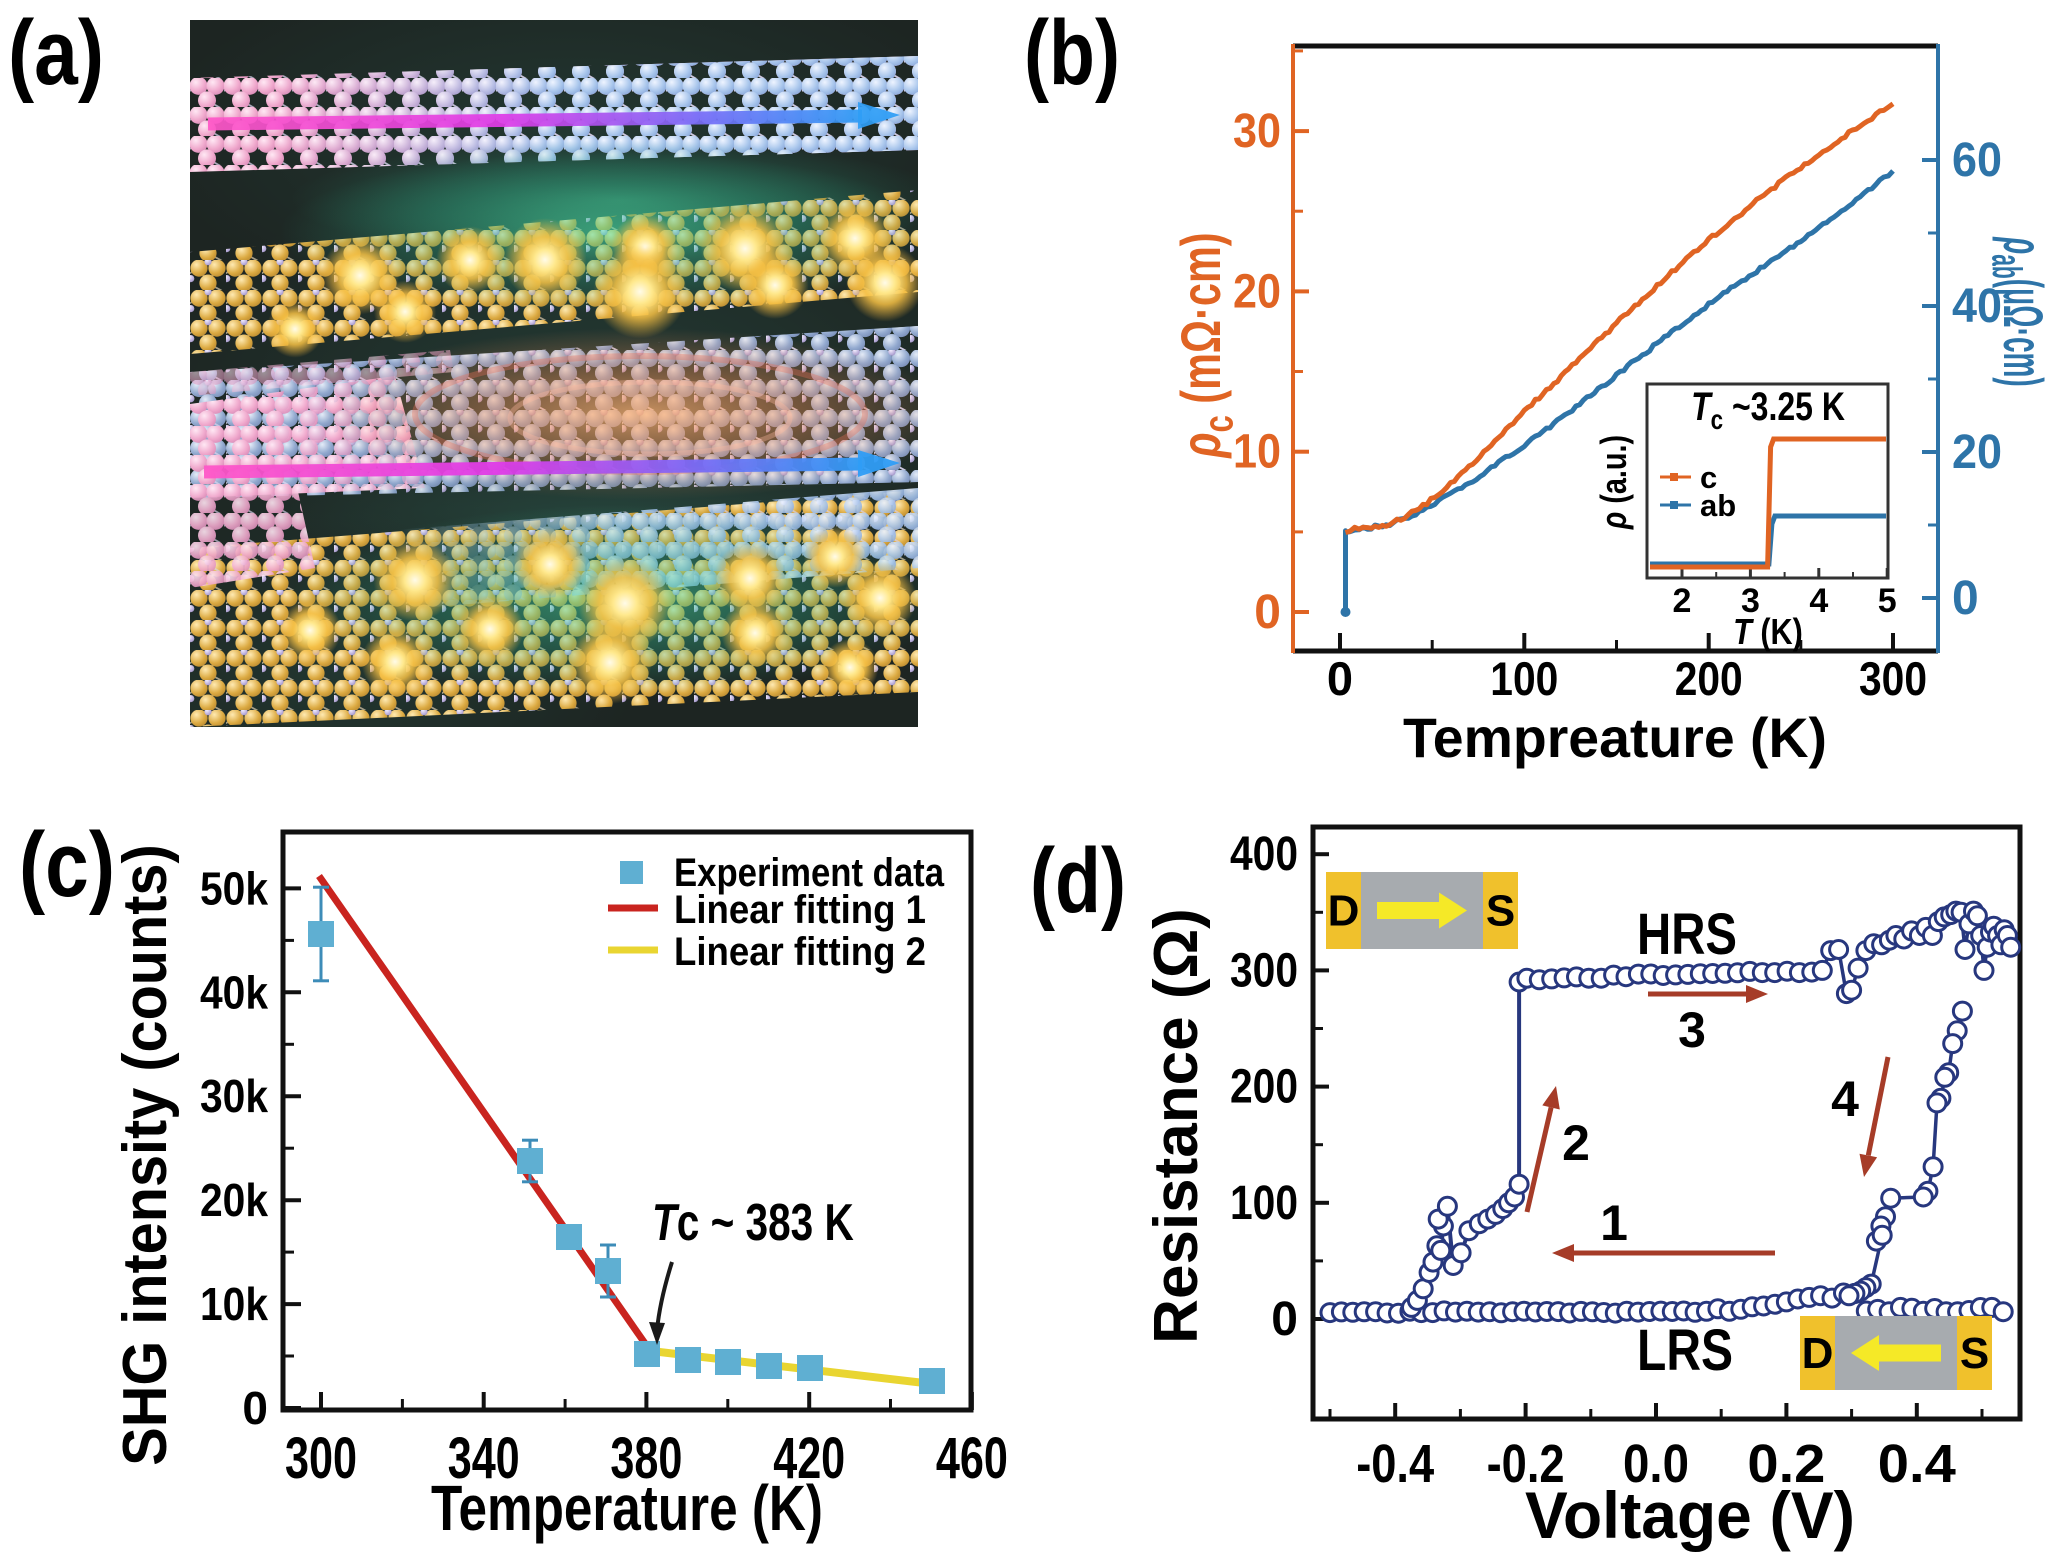 The width and height of the screenshot is (2048, 1557). I want to click on svg-text: 50k, so click(234, 888).